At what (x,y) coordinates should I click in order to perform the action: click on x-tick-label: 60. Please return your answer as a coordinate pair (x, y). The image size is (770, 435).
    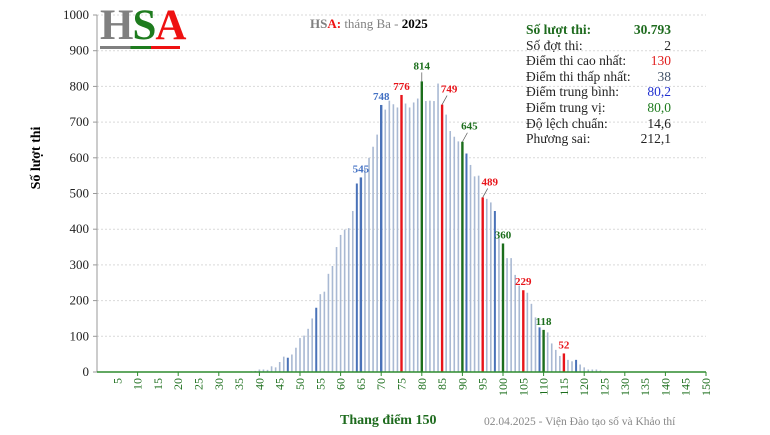
    Looking at the image, I should click on (341, 384).